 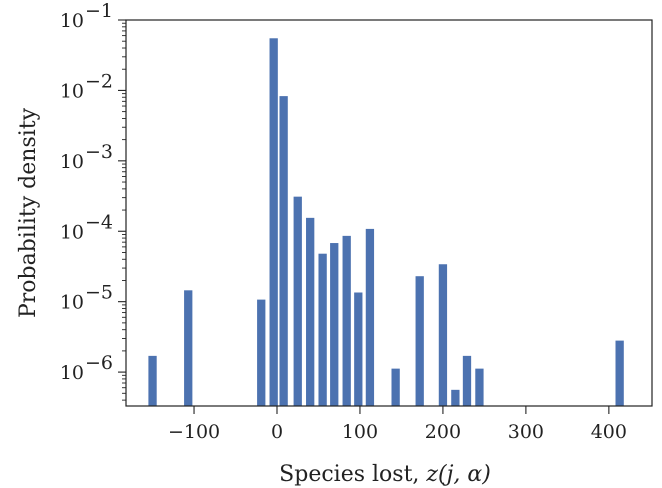 I want to click on x-tick-label: 100, so click(x=360, y=432).